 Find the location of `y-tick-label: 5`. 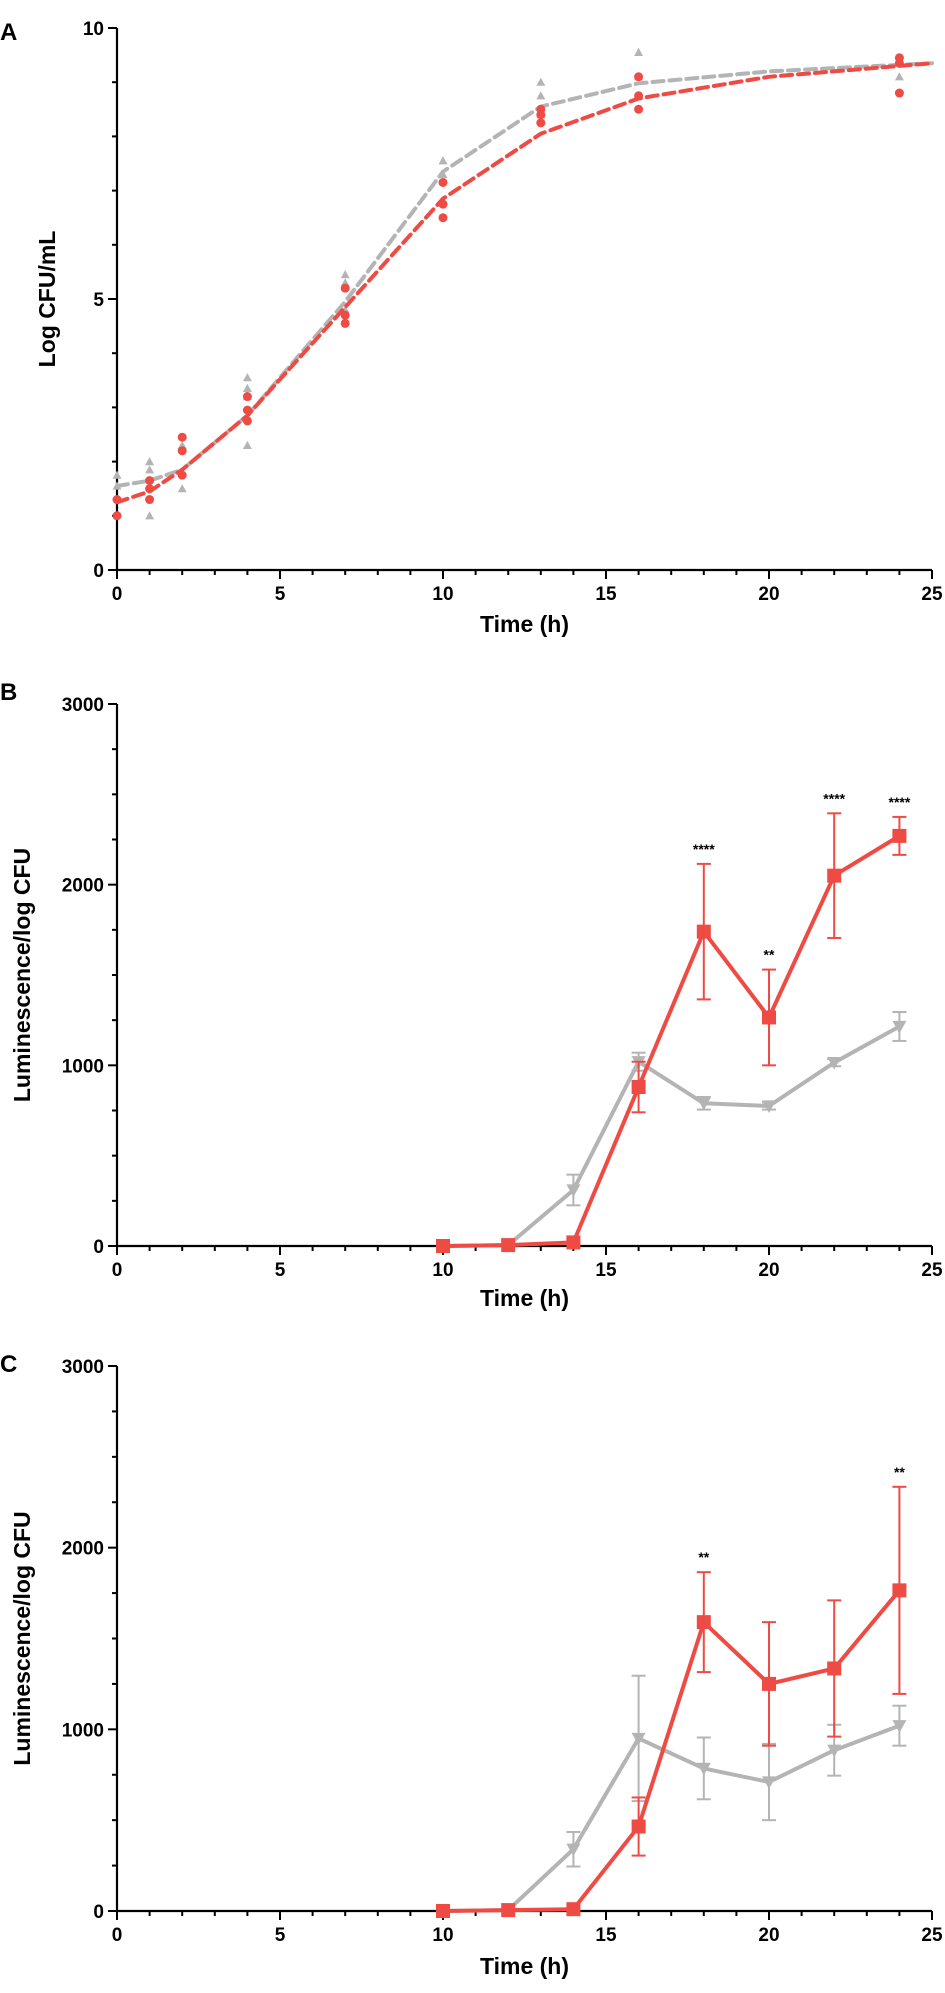

y-tick-label: 5 is located at coordinates (98, 300).